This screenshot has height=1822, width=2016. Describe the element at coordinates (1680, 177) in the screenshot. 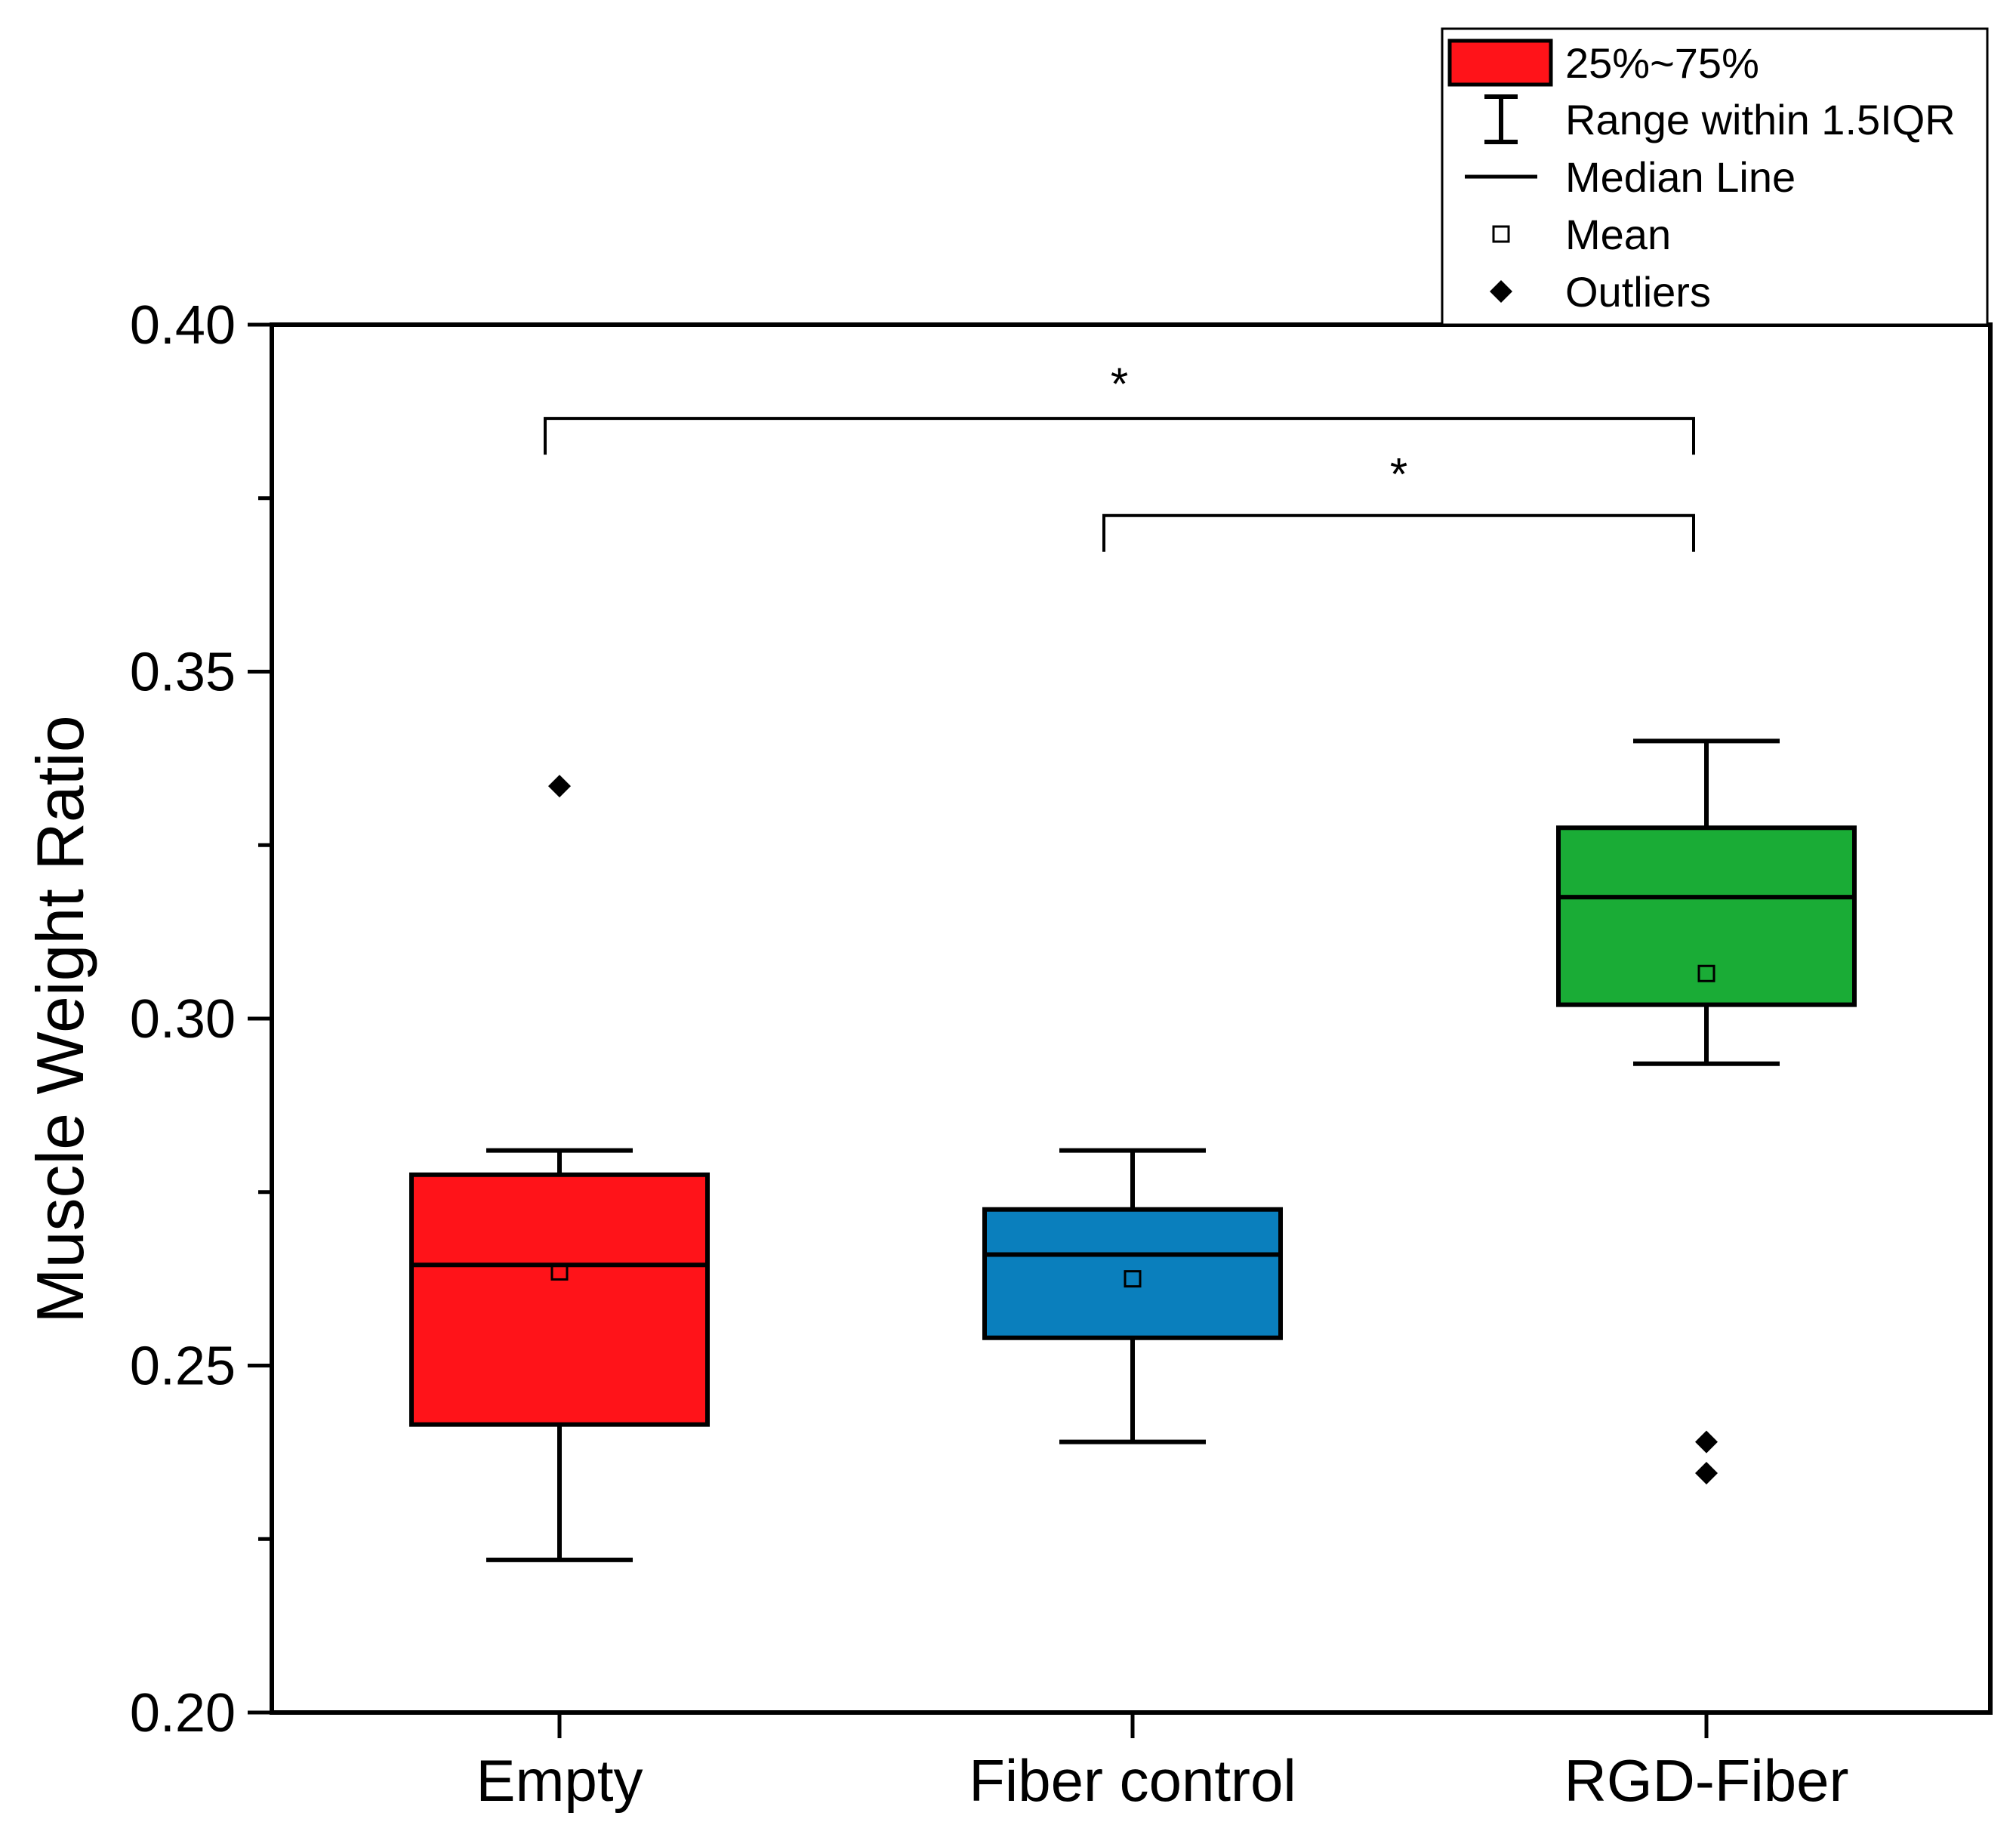

I see `legend-label: Median Line` at that location.